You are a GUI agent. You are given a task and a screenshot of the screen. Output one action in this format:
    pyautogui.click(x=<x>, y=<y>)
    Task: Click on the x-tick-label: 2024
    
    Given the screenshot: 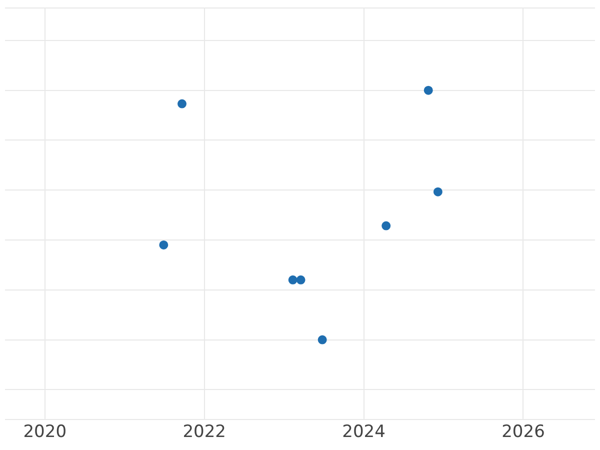 What is the action you would take?
    pyautogui.click(x=364, y=432)
    